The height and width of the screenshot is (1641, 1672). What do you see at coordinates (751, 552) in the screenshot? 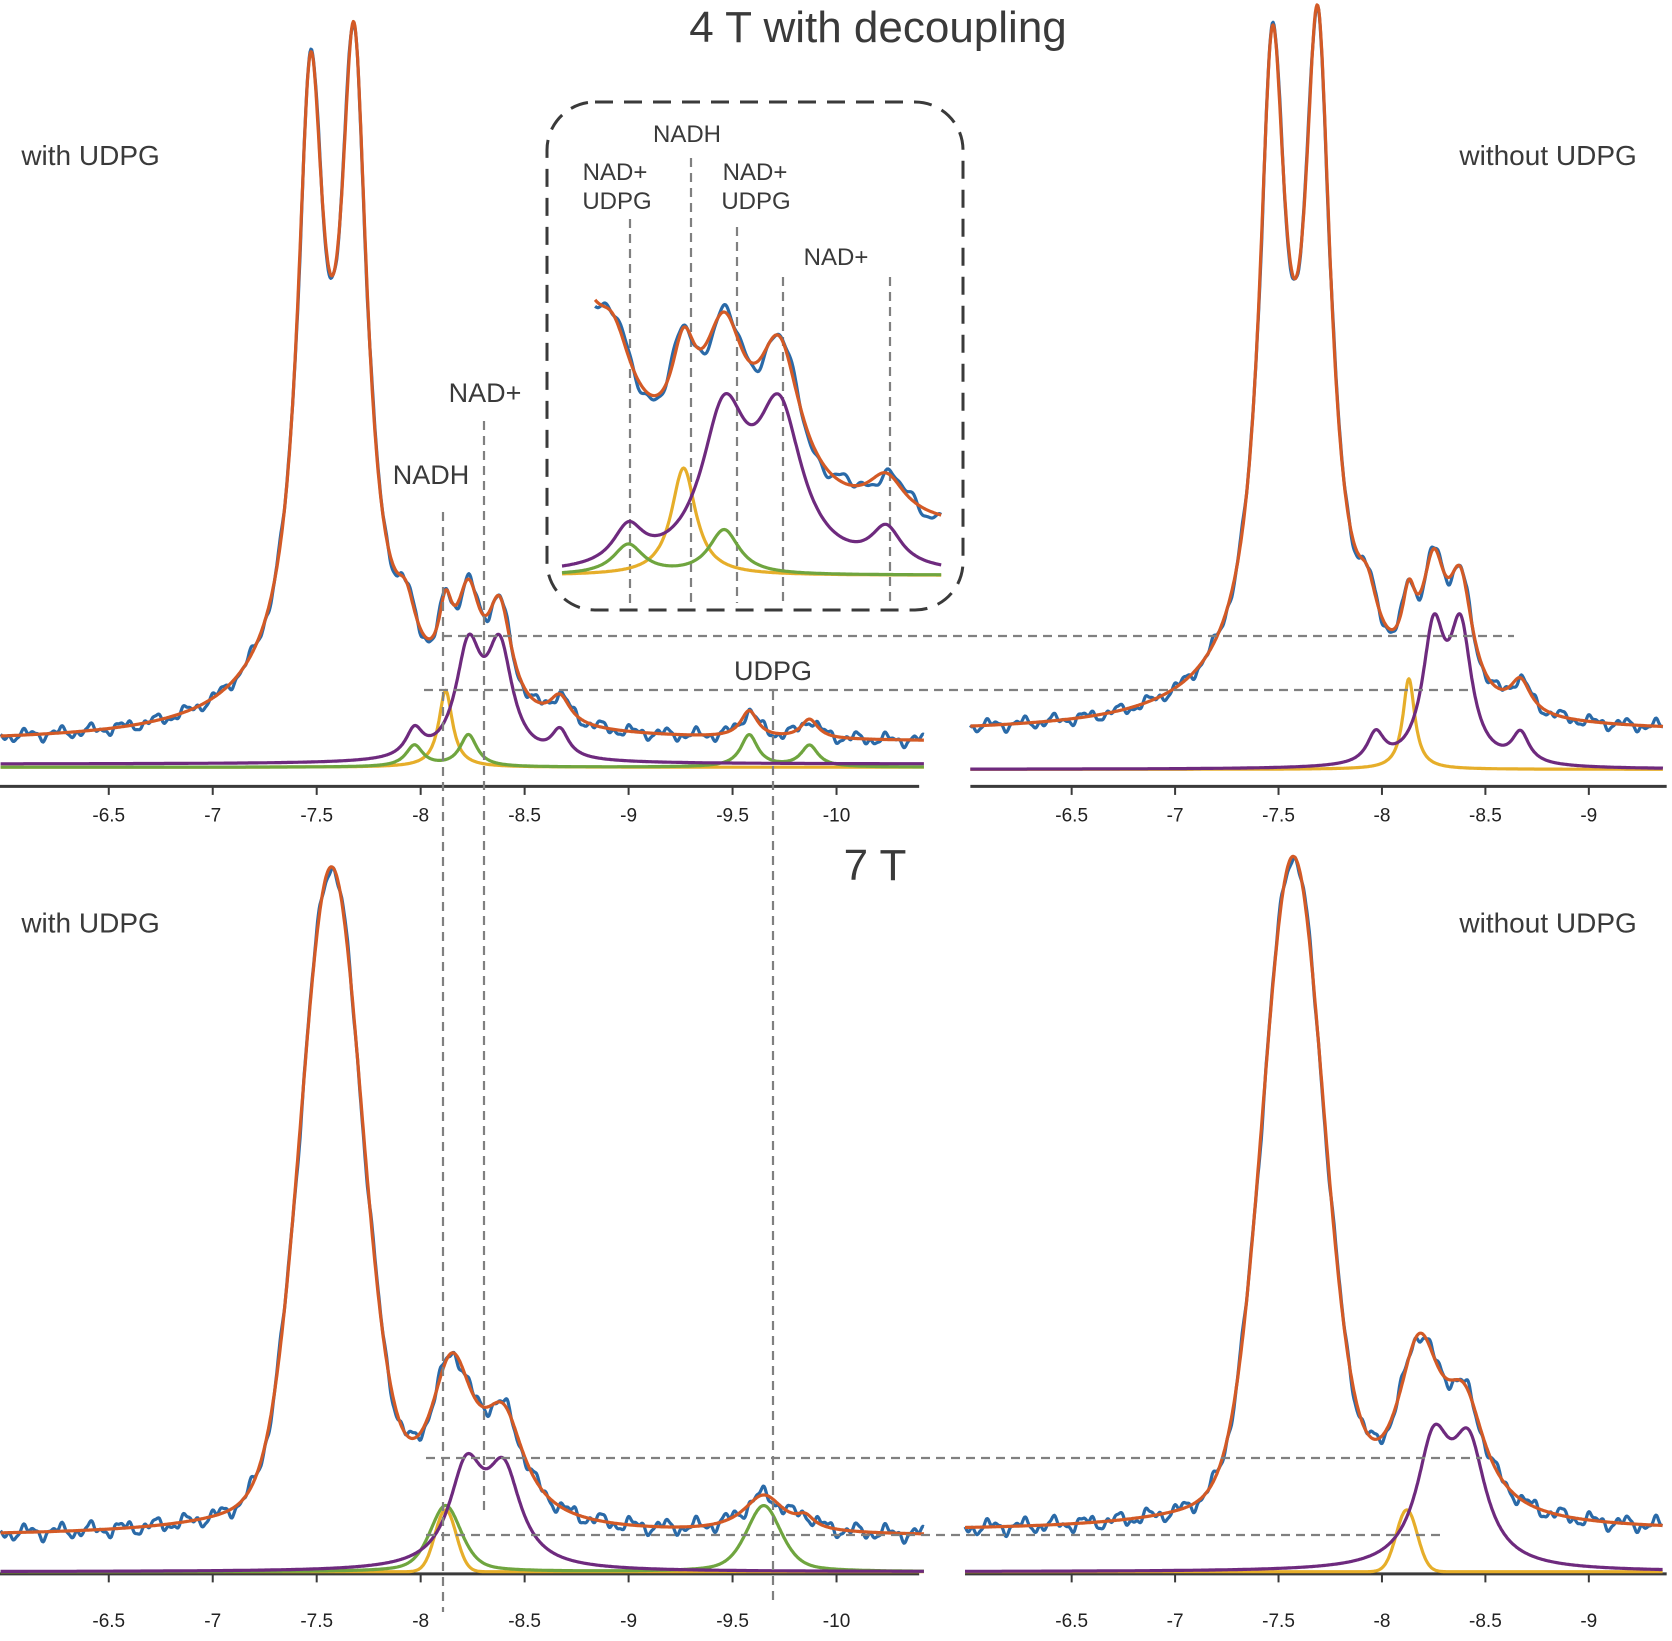
I see `inset-curve-udpg` at bounding box center [751, 552].